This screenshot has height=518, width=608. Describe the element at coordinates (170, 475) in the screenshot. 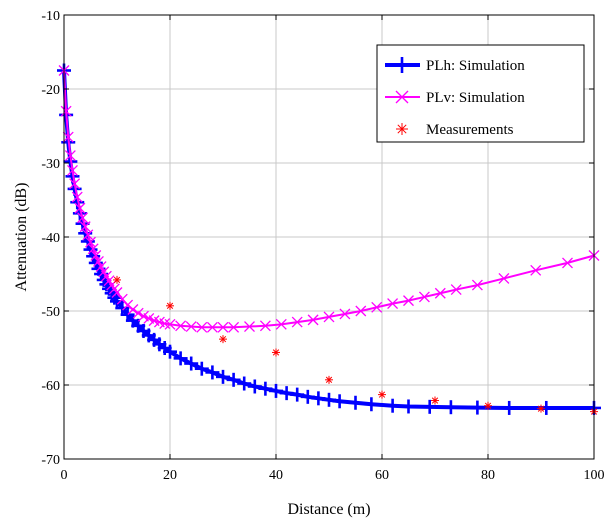

I see `x-tick-label: 20` at that location.